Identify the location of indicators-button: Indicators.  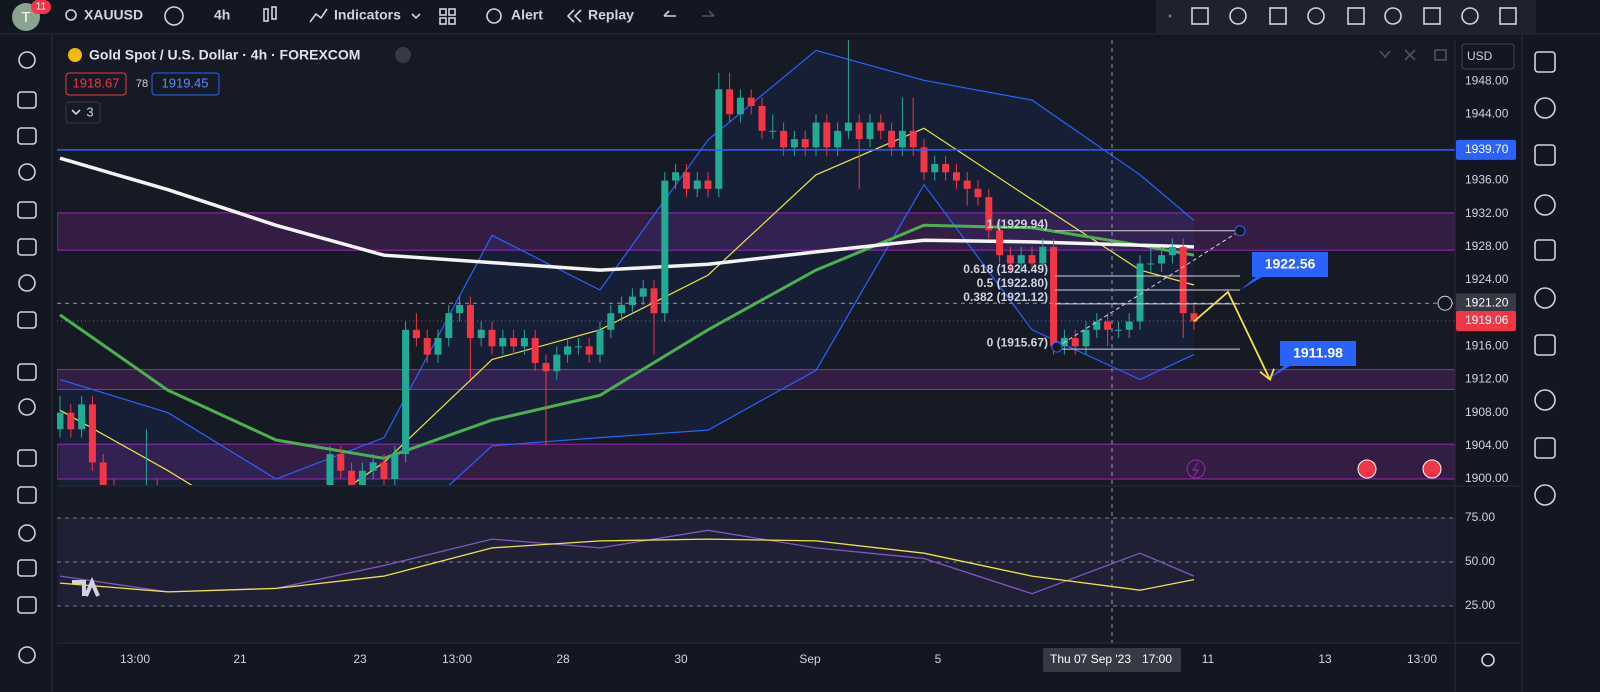
(367, 15).